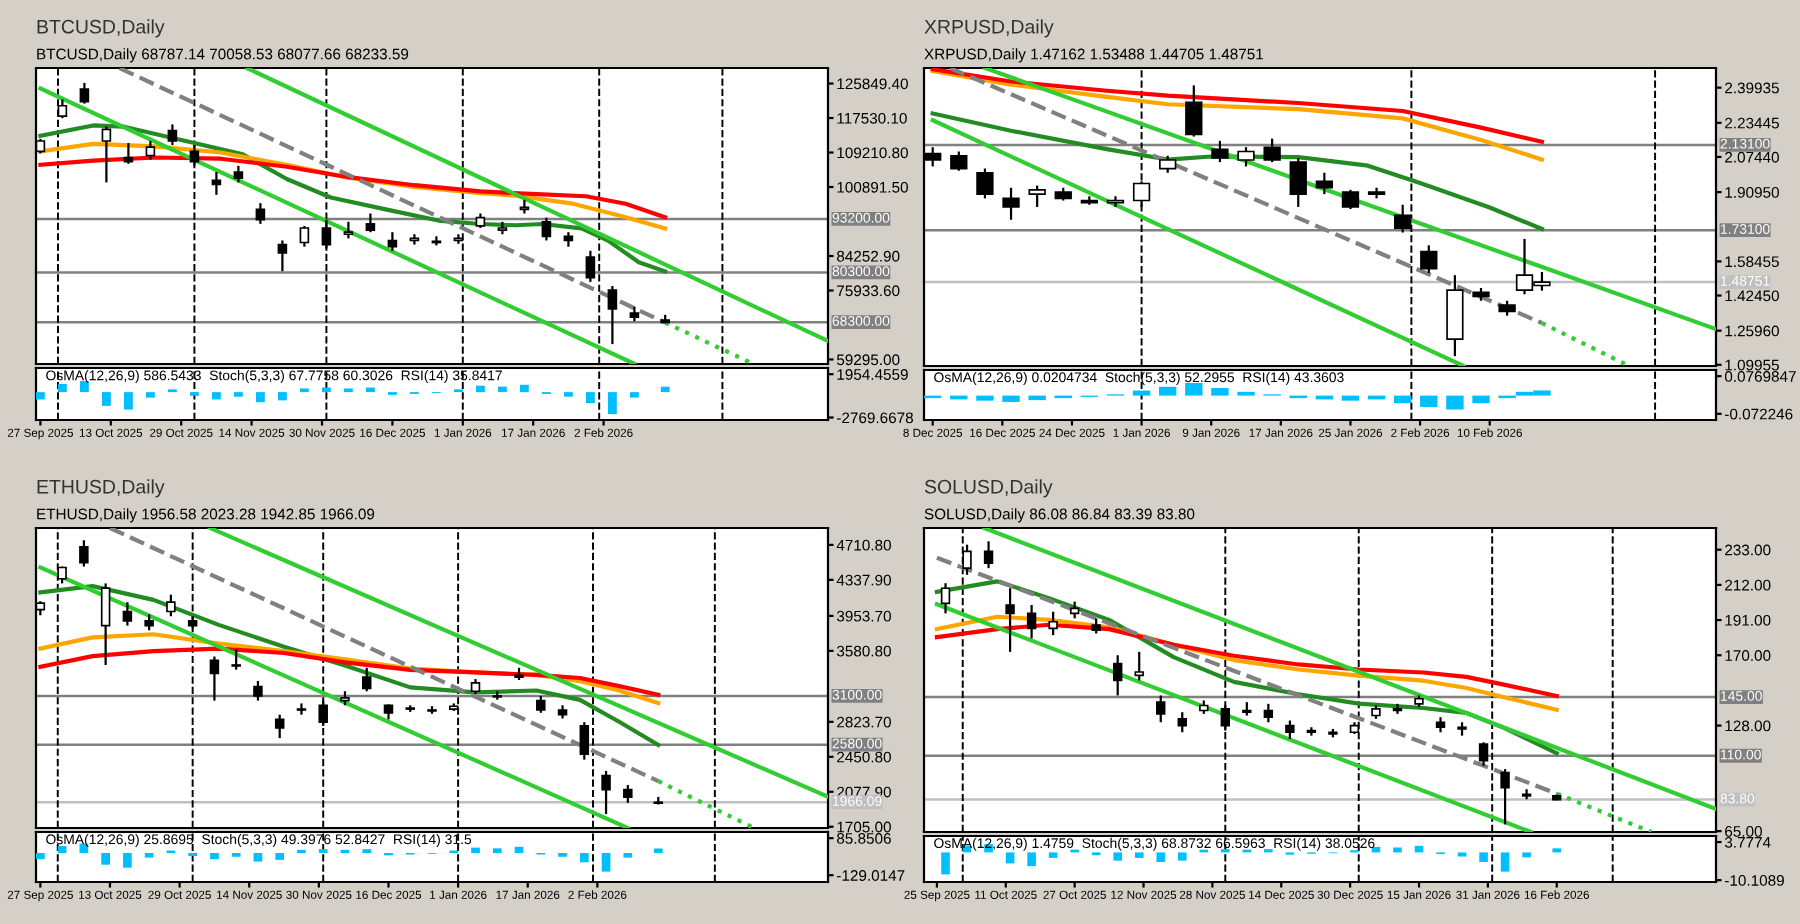 This screenshot has height=924, width=1800. Describe the element at coordinates (101, 488) in the screenshot. I see `chart-title: ETHUSD,Daily` at that location.